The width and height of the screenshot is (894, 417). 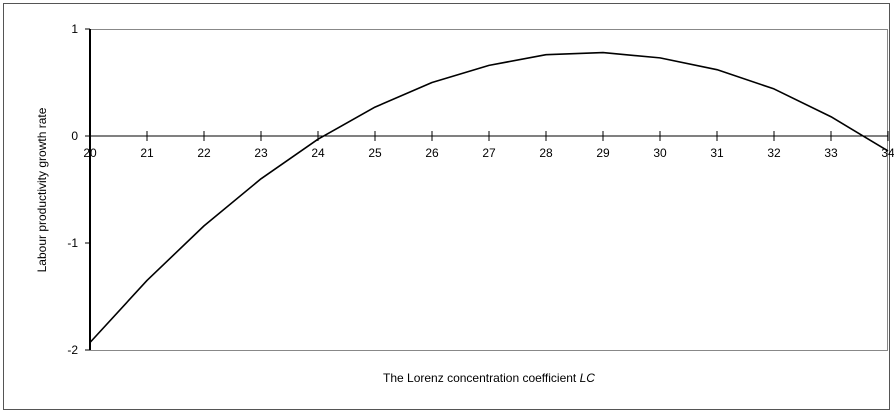 I want to click on y-tick-label: 1, so click(x=74, y=29).